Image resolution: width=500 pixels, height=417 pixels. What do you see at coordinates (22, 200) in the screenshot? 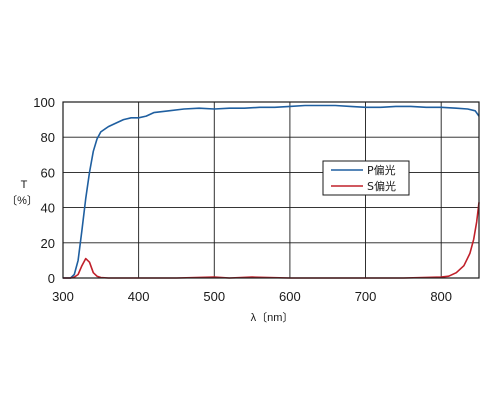
I see `y-axis-label-unit: 〔%〕` at bounding box center [22, 200].